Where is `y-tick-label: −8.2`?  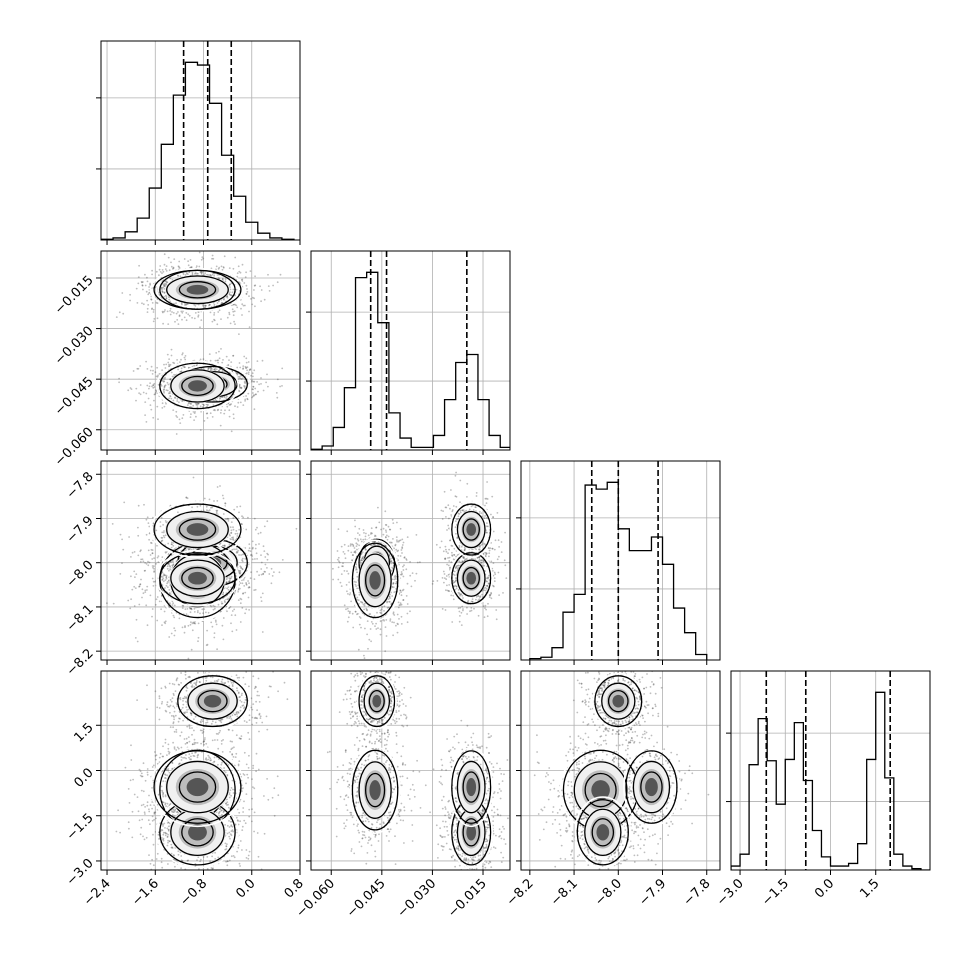
y-tick-label: −8.2 is located at coordinates (80, 662).